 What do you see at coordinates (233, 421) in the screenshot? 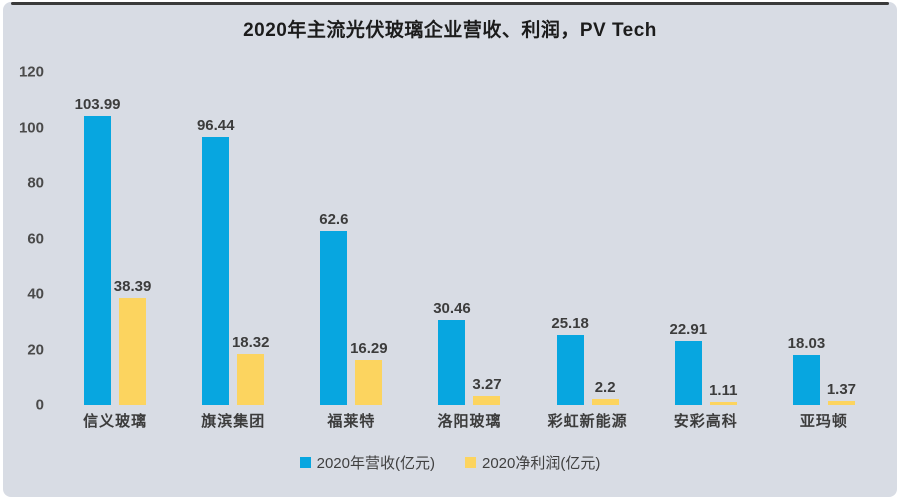
I see `category-label: 旗滨集团` at bounding box center [233, 421].